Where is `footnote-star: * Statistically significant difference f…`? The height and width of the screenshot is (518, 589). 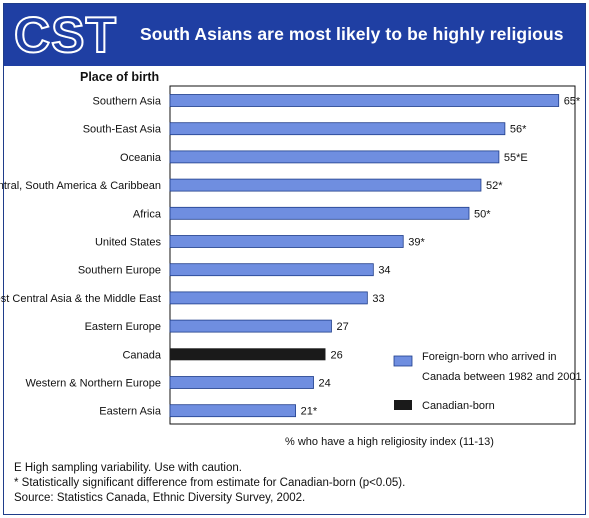
footnote-star: * Statistically significant difference f… is located at coordinates (210, 483).